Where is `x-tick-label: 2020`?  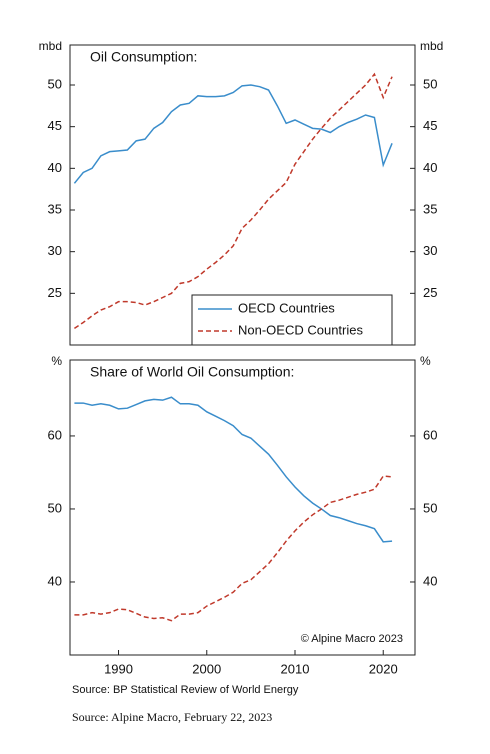 x-tick-label: 2020 is located at coordinates (383, 668).